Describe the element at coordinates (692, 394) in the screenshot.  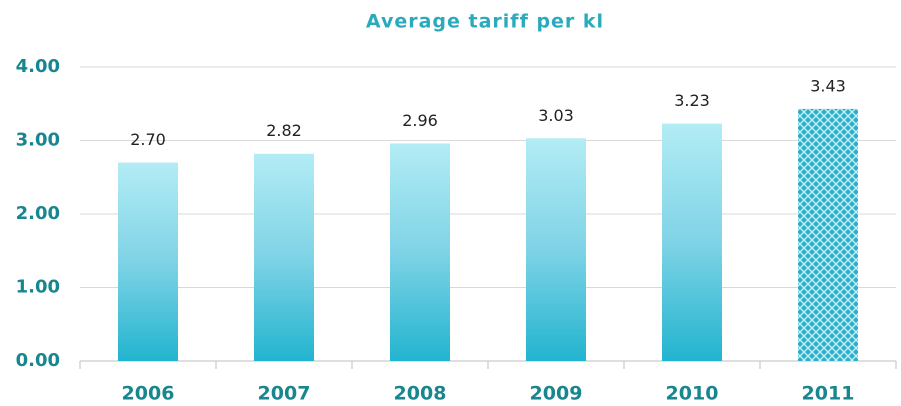
I see `x-tick-label: 2010` at that location.